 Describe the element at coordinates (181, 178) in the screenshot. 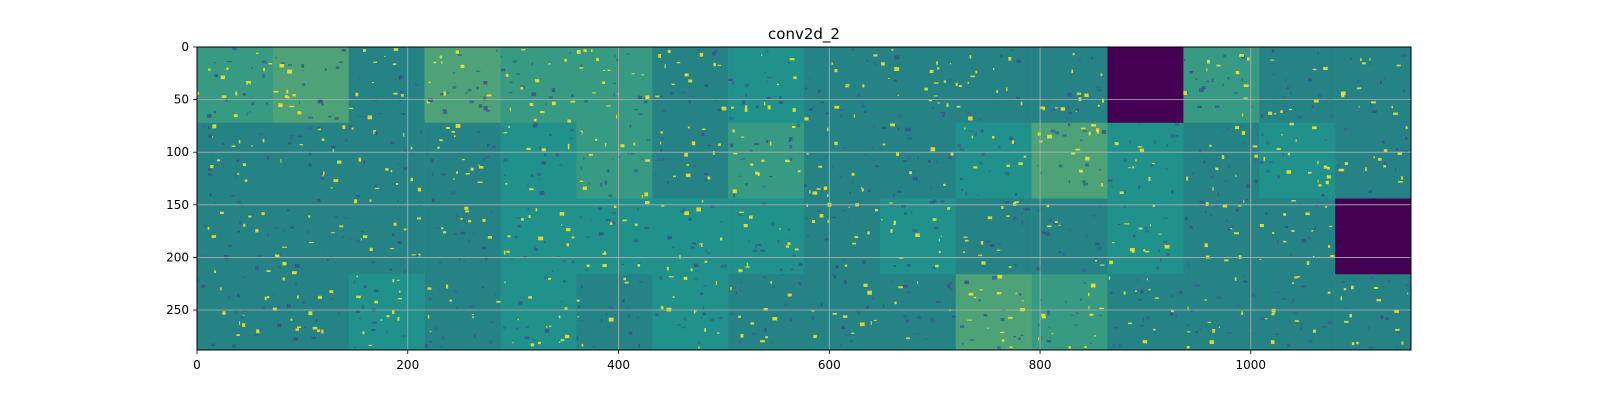

I see `y-axis: 0 50 100 150 200 250` at that location.